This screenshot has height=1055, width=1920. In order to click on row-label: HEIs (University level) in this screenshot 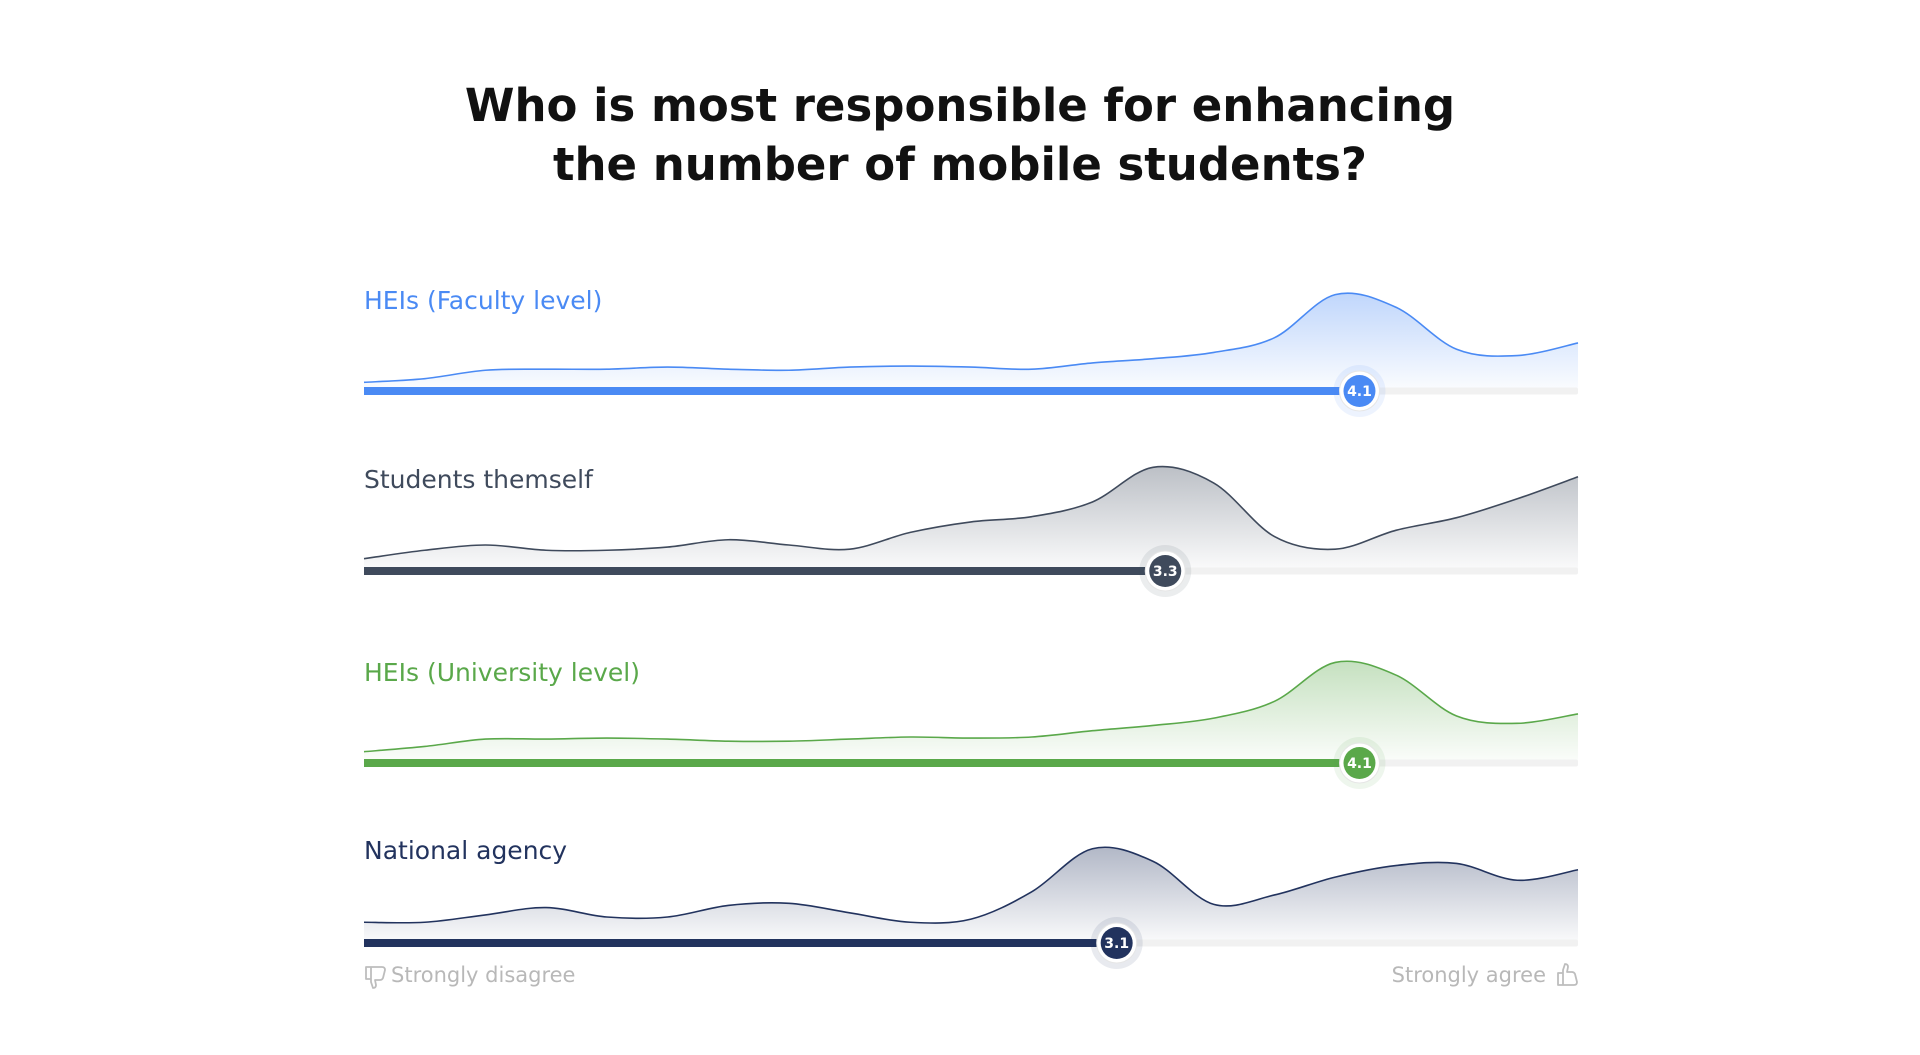, I will do `click(502, 672)`.